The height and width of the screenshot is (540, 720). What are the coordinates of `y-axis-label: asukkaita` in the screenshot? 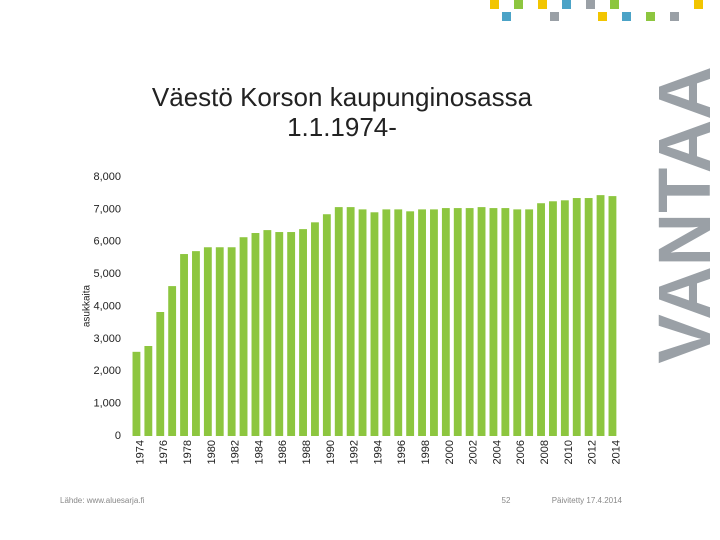 It's located at (87, 305).